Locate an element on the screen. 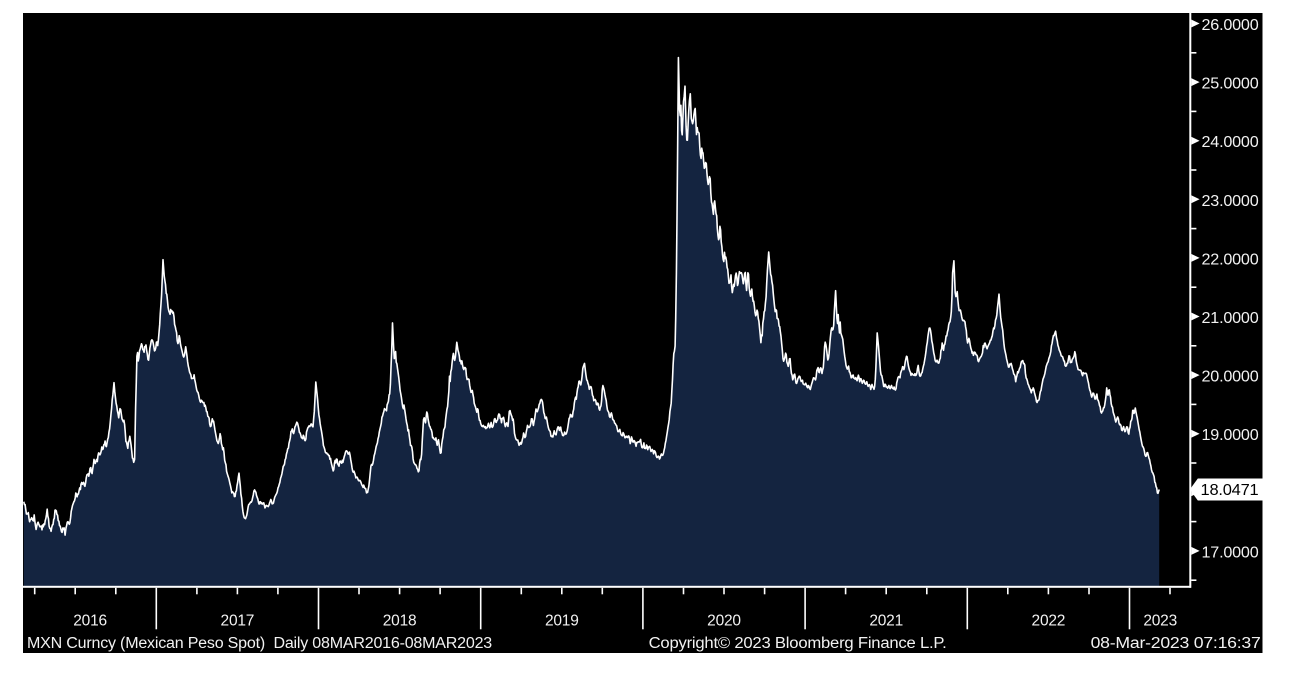 This screenshot has height=684, width=1290. svg-text: 19.0000 is located at coordinates (1231, 435).